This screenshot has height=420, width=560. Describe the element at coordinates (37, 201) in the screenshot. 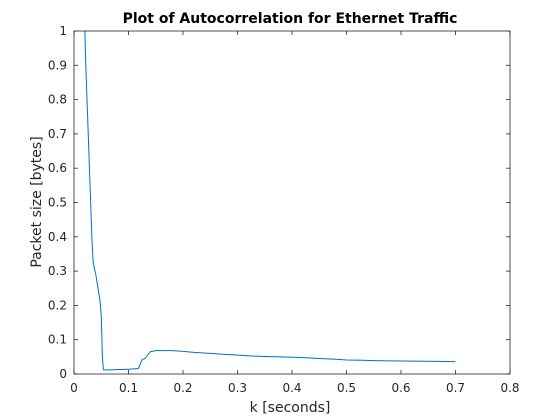

I see `y-axis-label: Packet size [bytes]` at that location.